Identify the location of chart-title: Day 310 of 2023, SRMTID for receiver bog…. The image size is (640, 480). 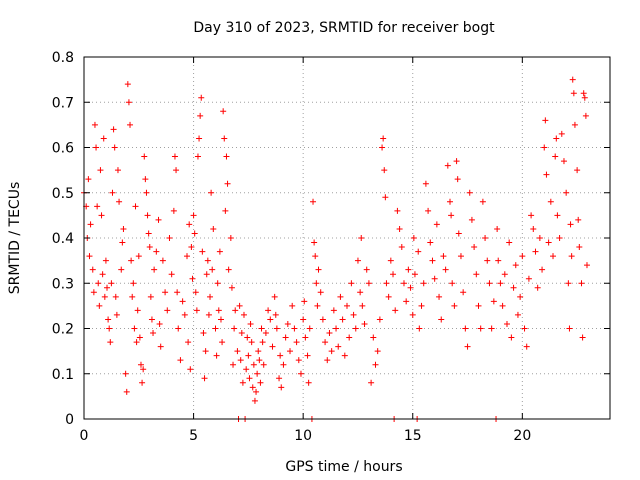
(344, 28).